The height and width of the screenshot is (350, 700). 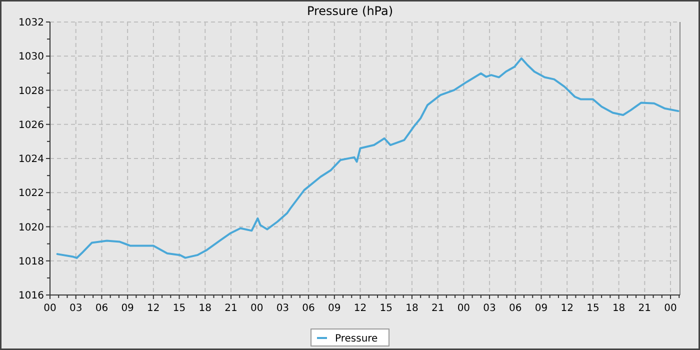 What do you see at coordinates (31, 296) in the screenshot?
I see `y-tick-label: 1016` at bounding box center [31, 296].